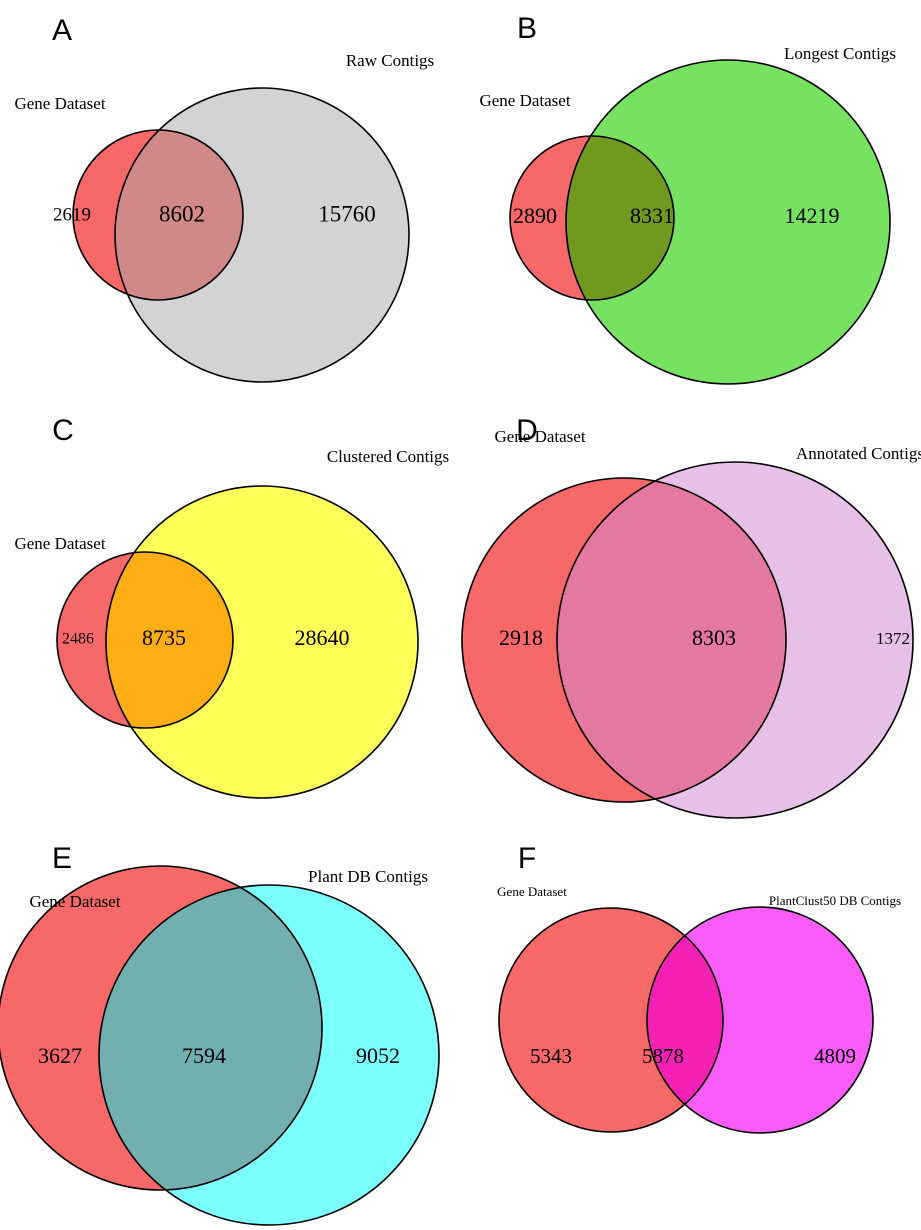  Describe the element at coordinates (164, 637) in the screenshot. I see `region-count: 8735` at that location.